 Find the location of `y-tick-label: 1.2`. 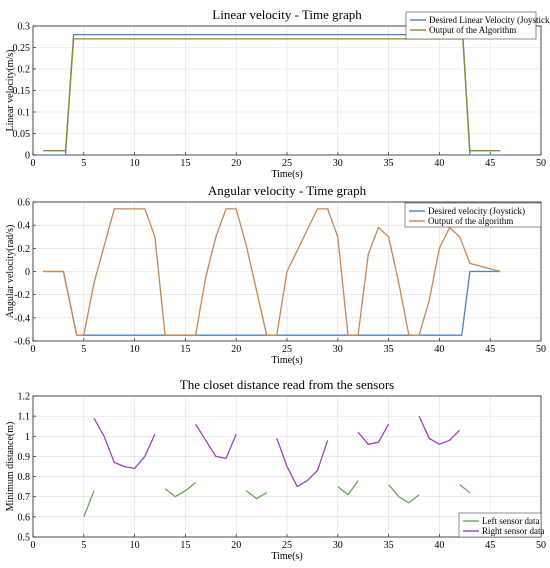

y-tick-label: 1.2 is located at coordinates (24, 397).